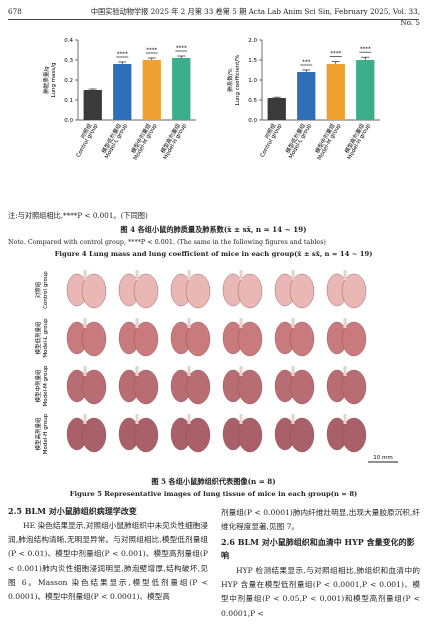 Image resolution: width=427 pixels, height=624 pixels. What do you see at coordinates (382, 458) in the screenshot?
I see `scale-label: 10 mm` at bounding box center [382, 458].